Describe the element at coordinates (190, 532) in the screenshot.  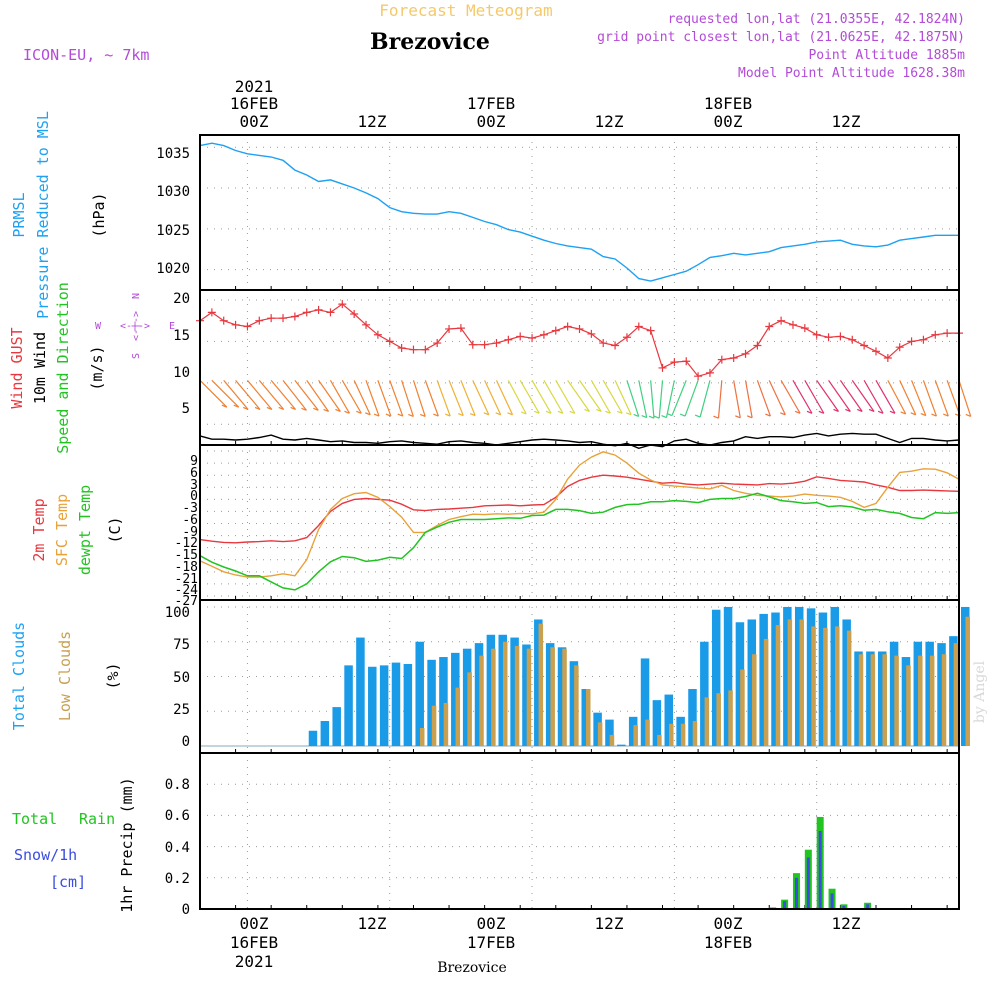
I see `temp-tick: -9` at that location.